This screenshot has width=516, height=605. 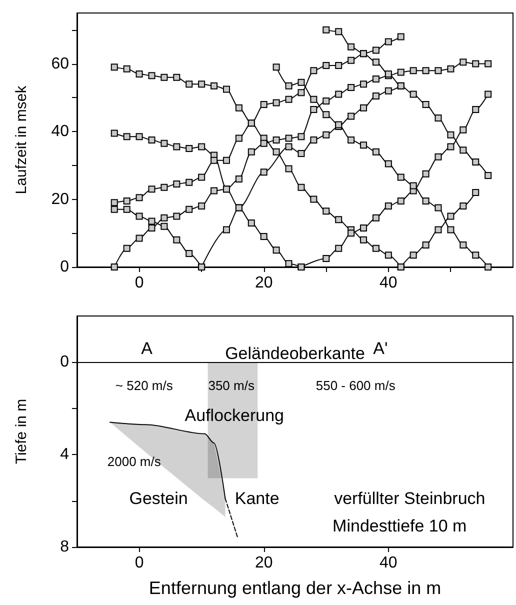 What do you see at coordinates (380, 348) in the screenshot?
I see `annotation: A'` at bounding box center [380, 348].